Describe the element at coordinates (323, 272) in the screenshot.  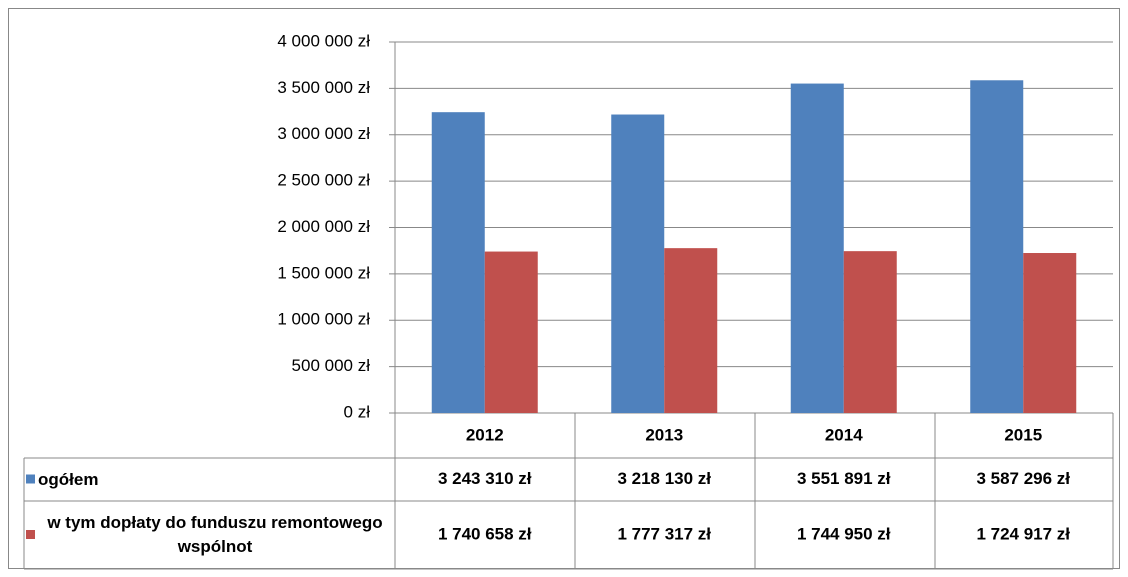
I see `y-tick-label: 1 500 000 zł` at that location.